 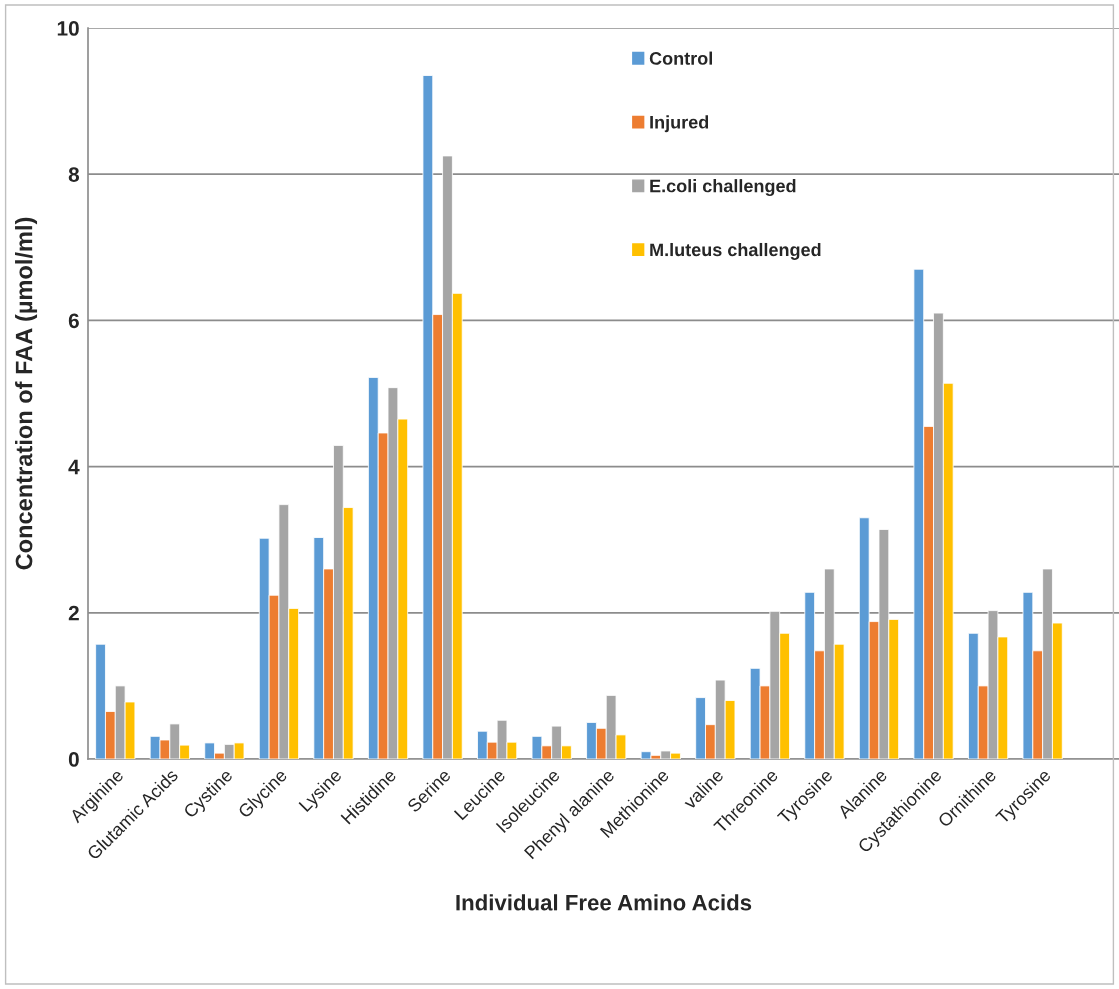 What do you see at coordinates (26, 393) in the screenshot?
I see `y-axis-title: Concentration of FAA (µmol/ml)` at bounding box center [26, 393].